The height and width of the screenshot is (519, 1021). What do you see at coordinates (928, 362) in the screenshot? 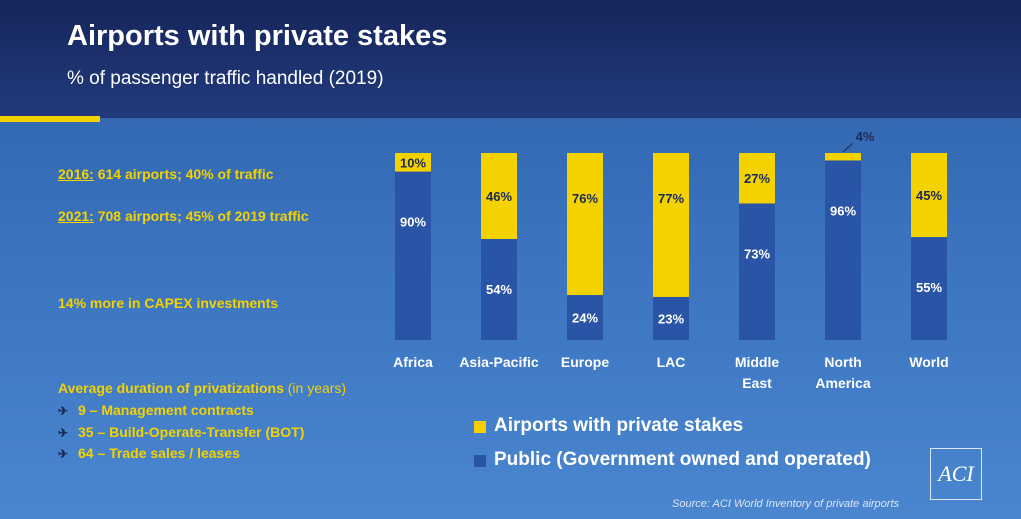
I see `category-label: World` at bounding box center [928, 362].